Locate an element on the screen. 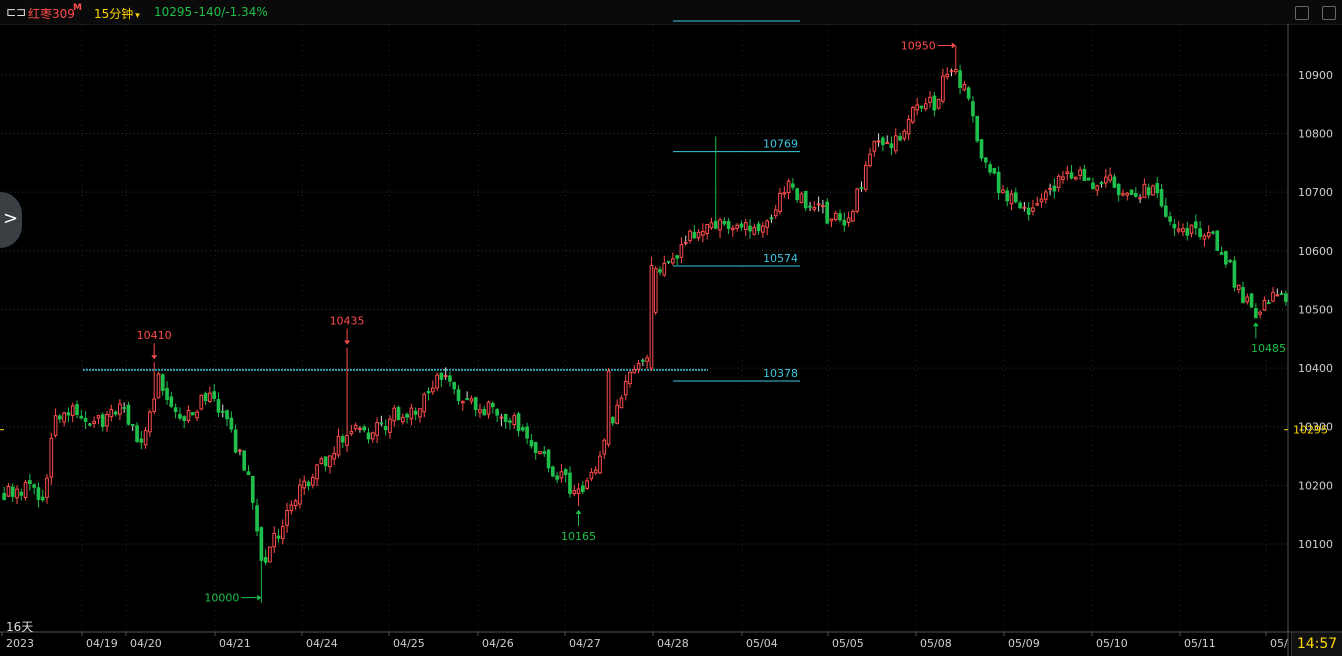 This screenshot has width=1342, height=656. x-tick-label: 05/ is located at coordinates (1279, 643).